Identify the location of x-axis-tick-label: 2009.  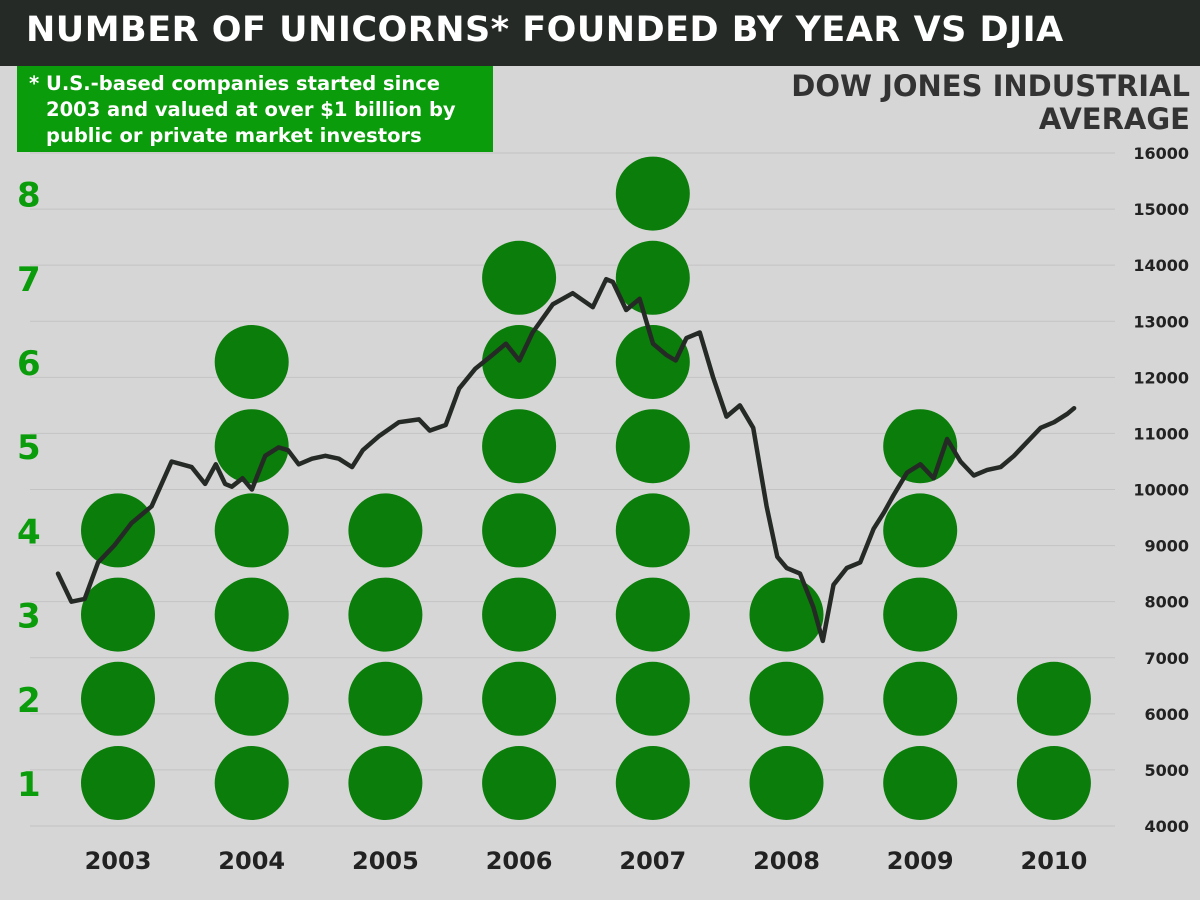
(920, 861).